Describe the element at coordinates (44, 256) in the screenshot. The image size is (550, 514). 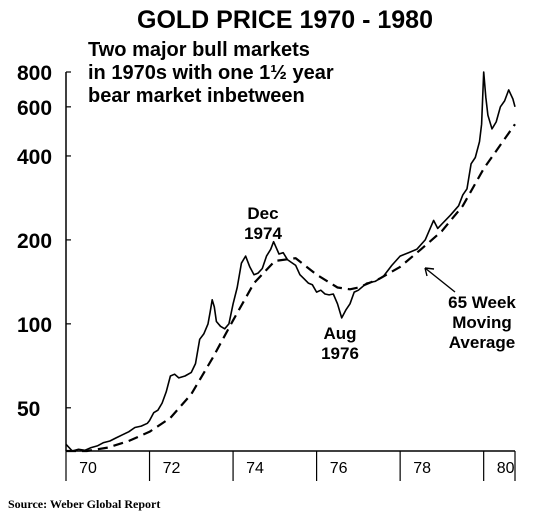
I see `y-axis: 50 100 200 400 600 800` at that location.